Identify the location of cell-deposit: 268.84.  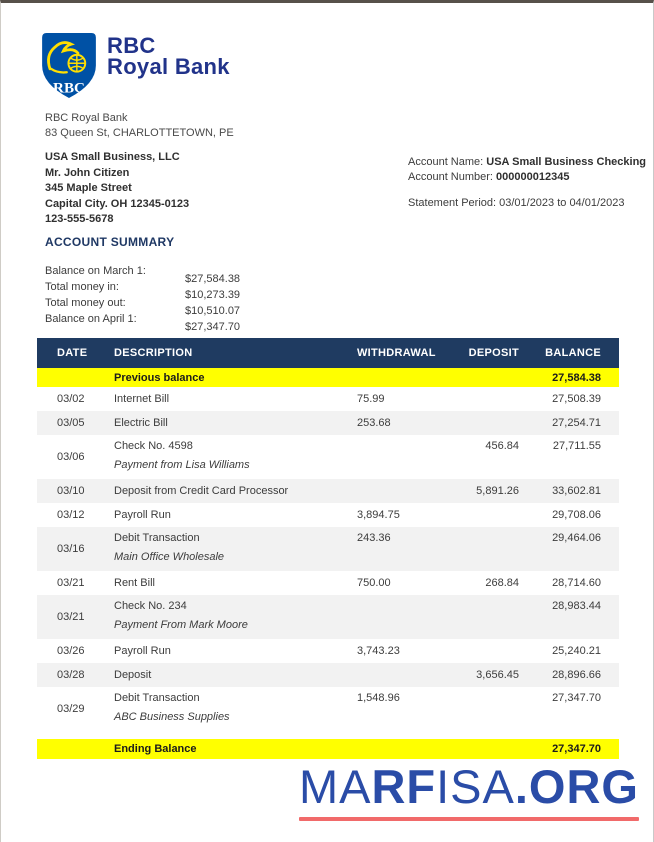
(502, 583).